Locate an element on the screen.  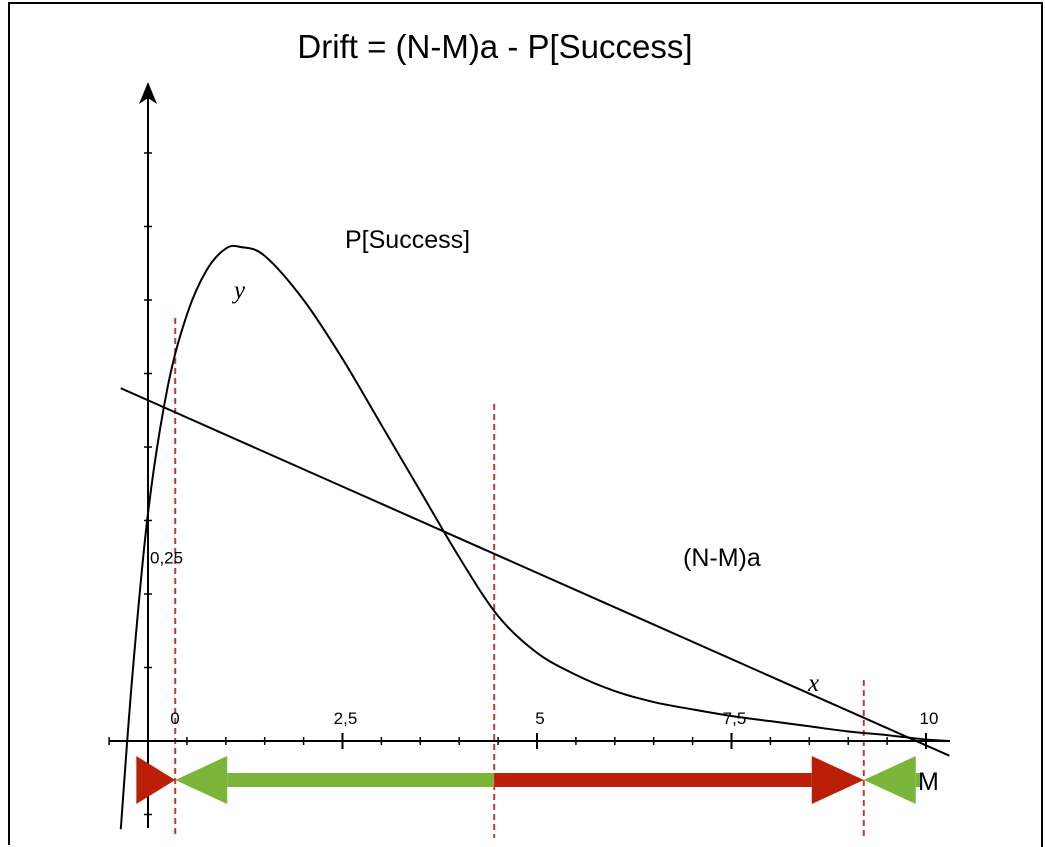
x-tick-label: 5 is located at coordinates (539, 718).